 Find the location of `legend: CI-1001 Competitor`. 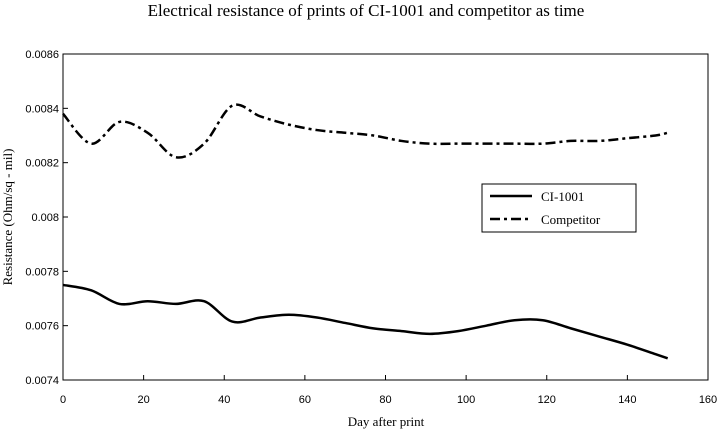

legend: CI-1001 Competitor is located at coordinates (559, 208).